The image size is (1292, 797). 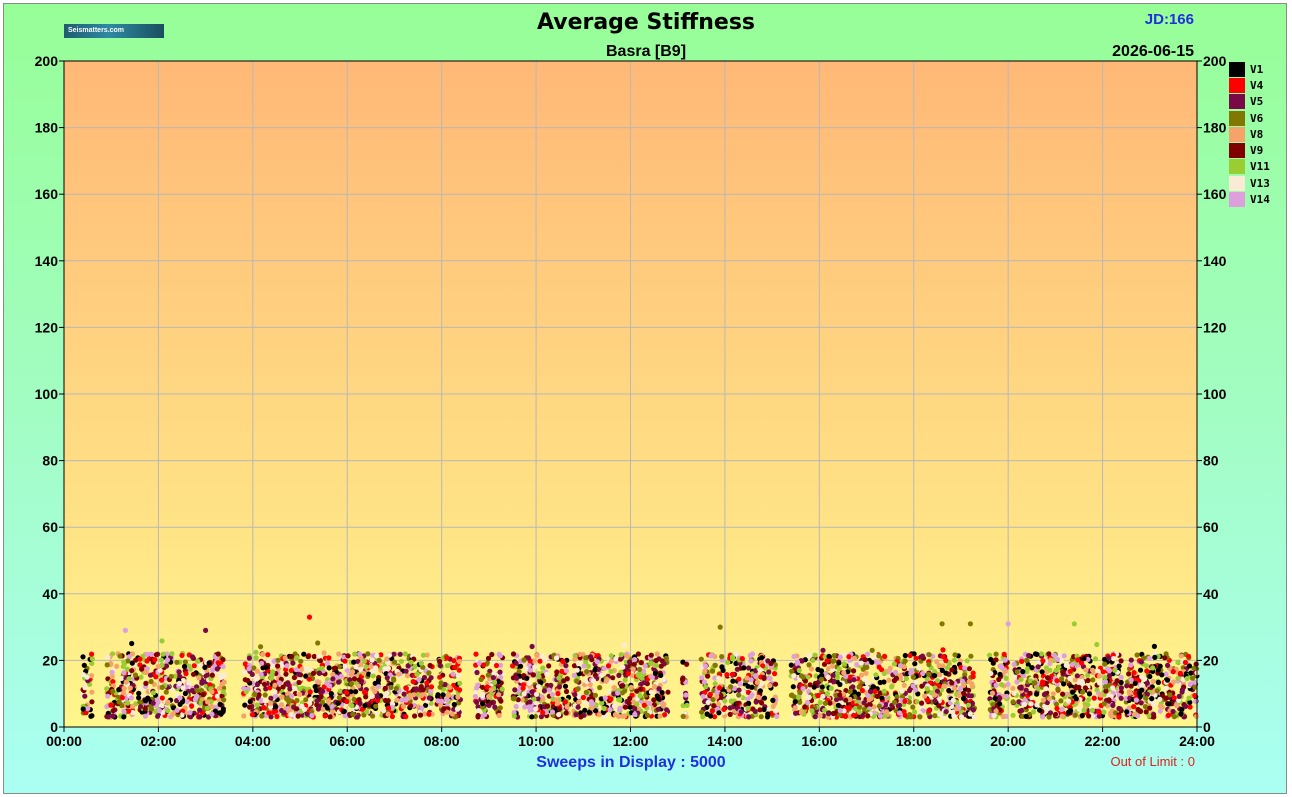 What do you see at coordinates (253, 741) in the screenshot?
I see `x-tick-label: 04:00` at bounding box center [253, 741].